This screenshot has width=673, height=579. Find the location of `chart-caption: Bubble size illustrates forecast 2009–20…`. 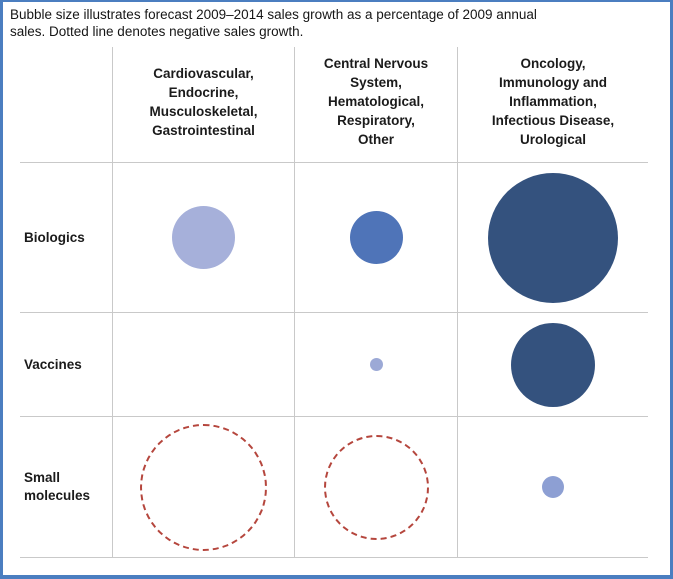

chart-caption: Bubble size illustrates forecast 2009–20… is located at coordinates (273, 23).